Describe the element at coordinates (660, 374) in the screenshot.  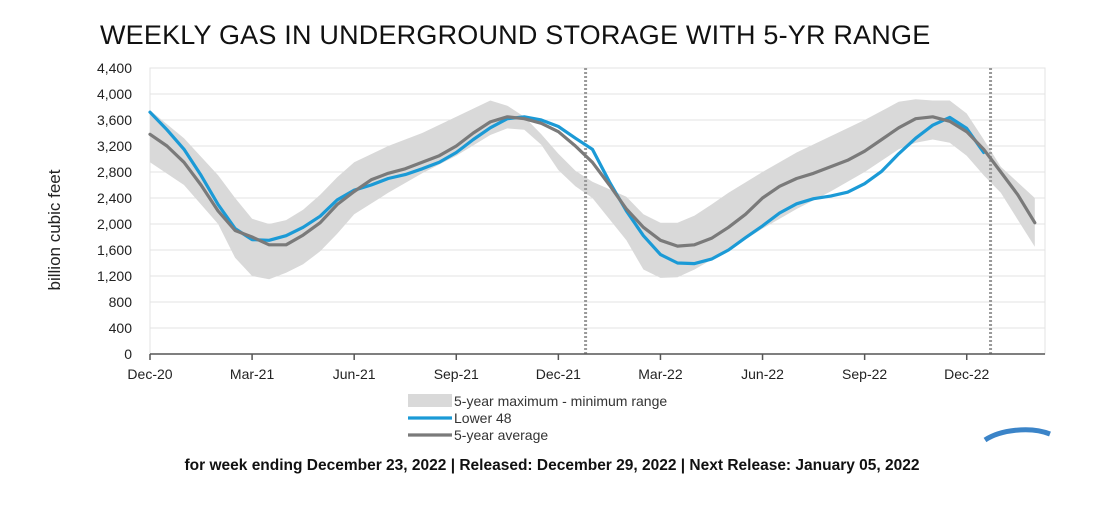
I see `x-tick-label: Mar-22` at that location.